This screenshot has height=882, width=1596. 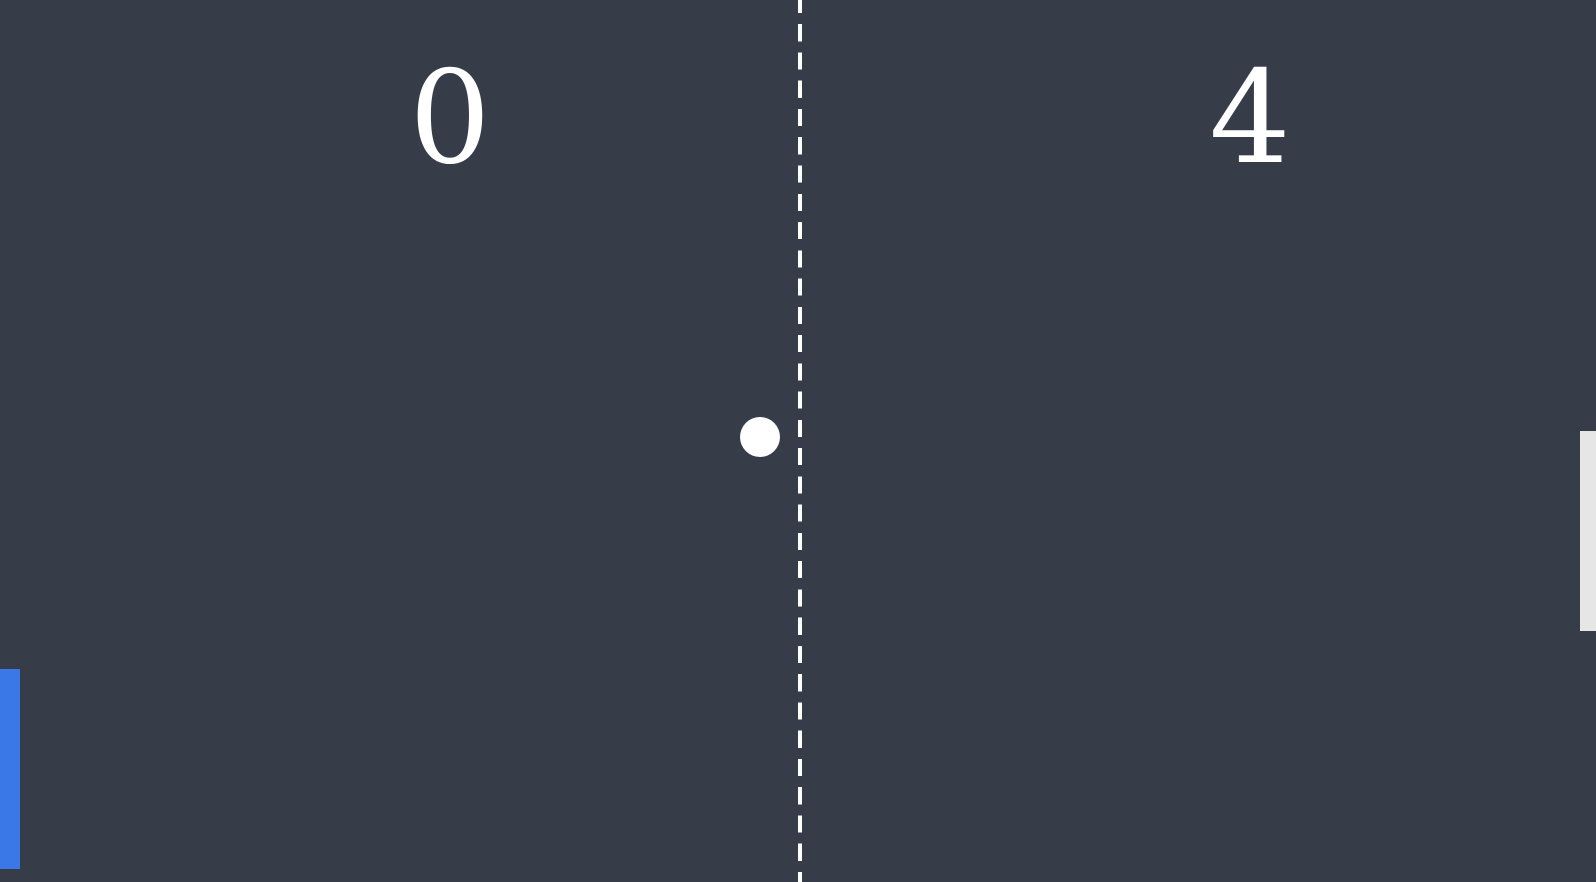 What do you see at coordinates (800, 441) in the screenshot?
I see `center-net` at bounding box center [800, 441].